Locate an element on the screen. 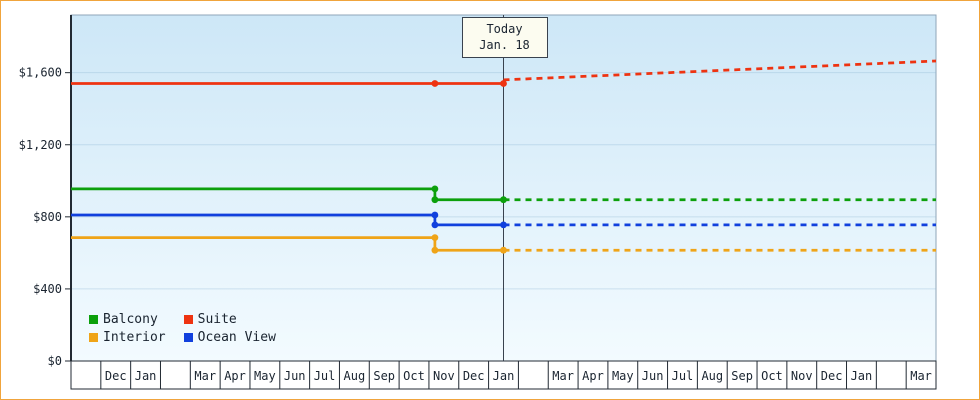 Image resolution: width=980 pixels, height=400 pixels. y-axis-label: $400 is located at coordinates (47, 289).